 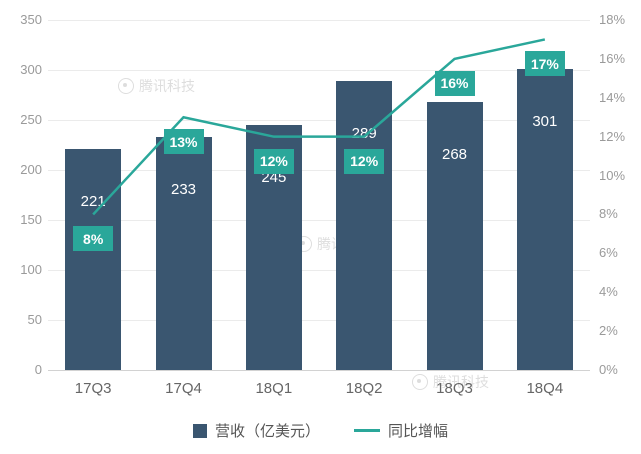 What do you see at coordinates (364, 388) in the screenshot?
I see `x-axis-label: 18Q2` at bounding box center [364, 388].